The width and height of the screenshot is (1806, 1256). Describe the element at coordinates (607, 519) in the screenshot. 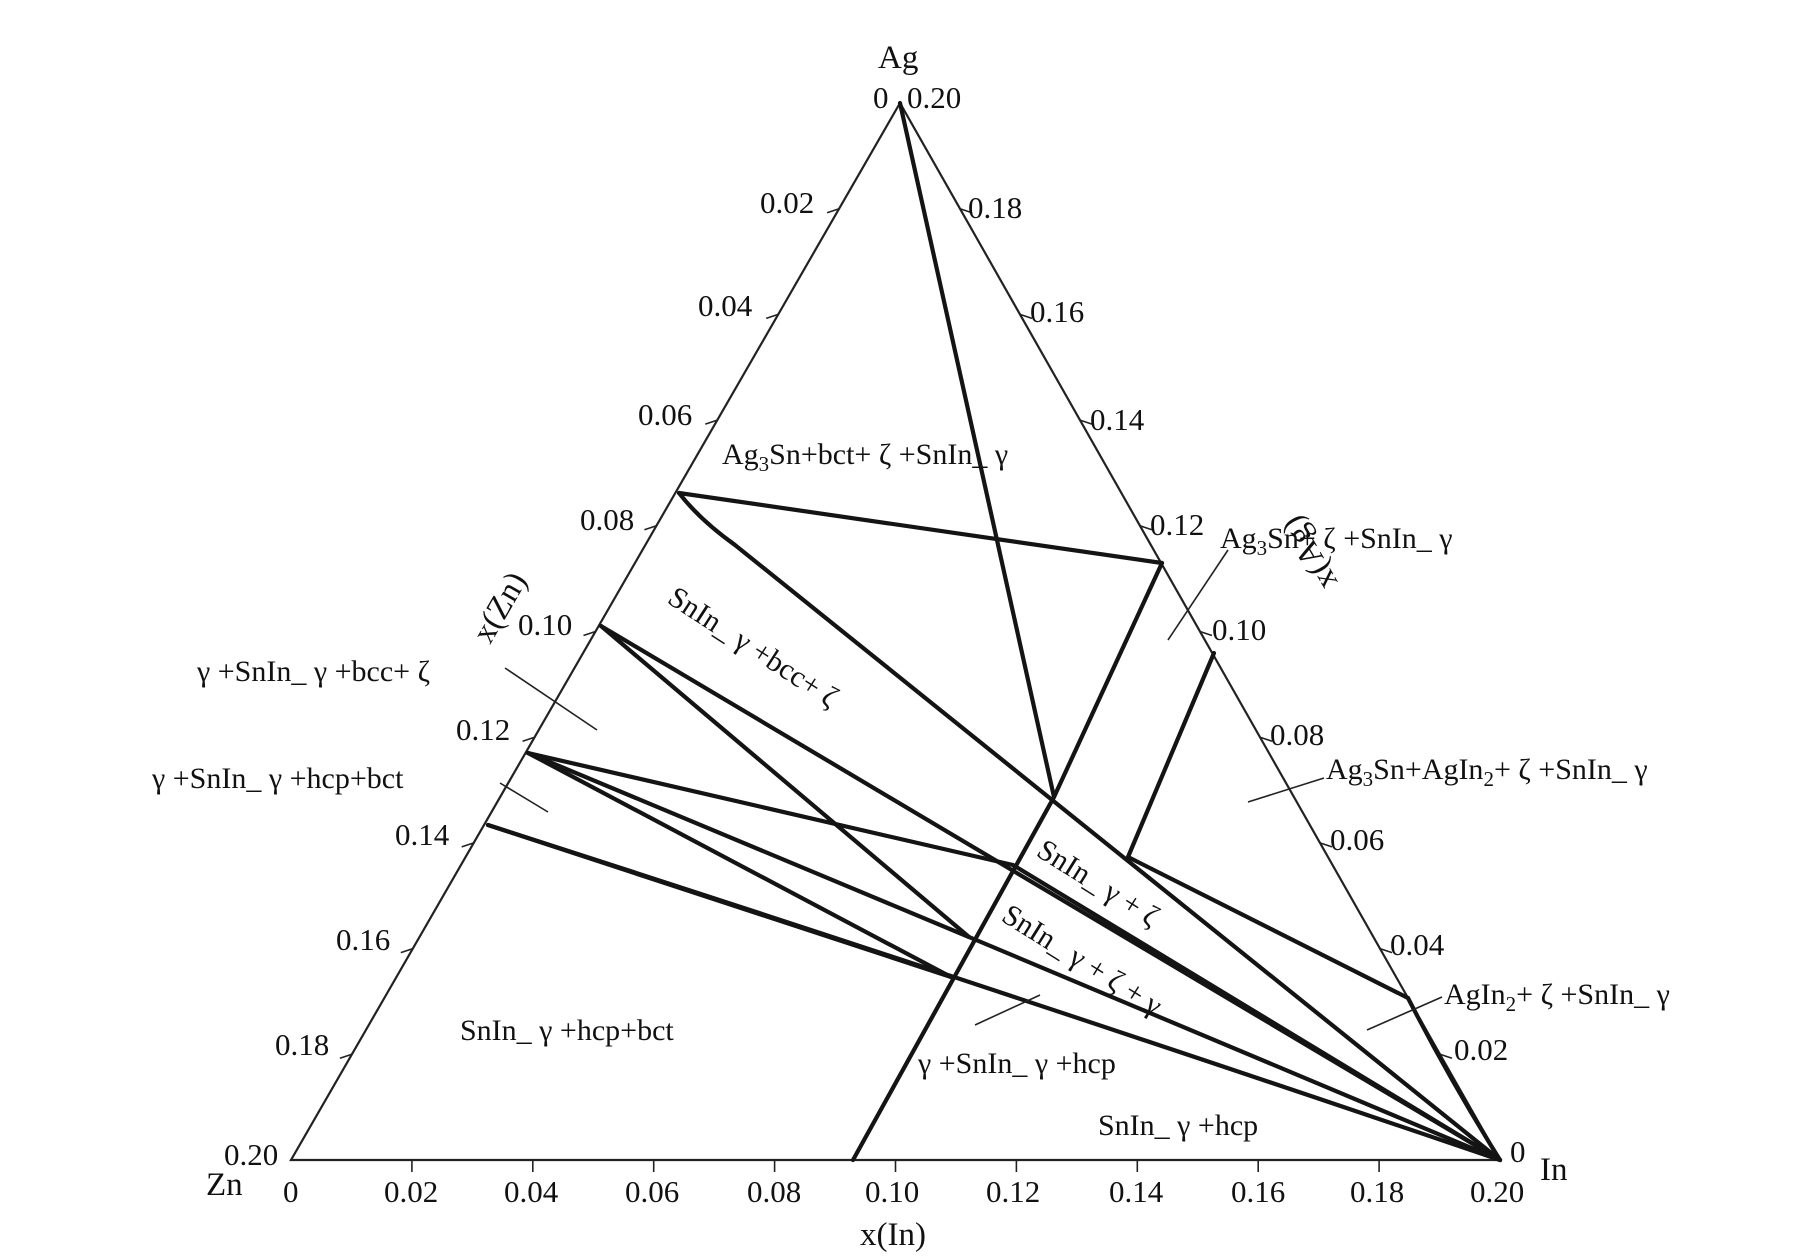

I see `left-tick-label: 0.08` at that location.